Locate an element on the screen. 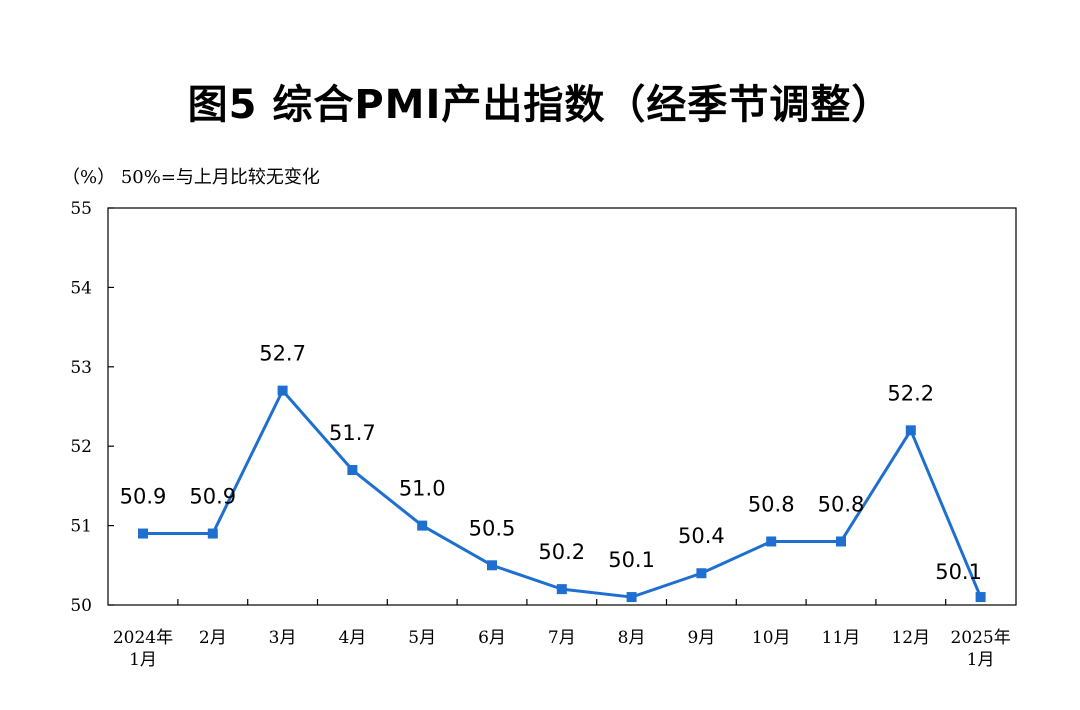  x-tick-label: 12月 is located at coordinates (910, 638).